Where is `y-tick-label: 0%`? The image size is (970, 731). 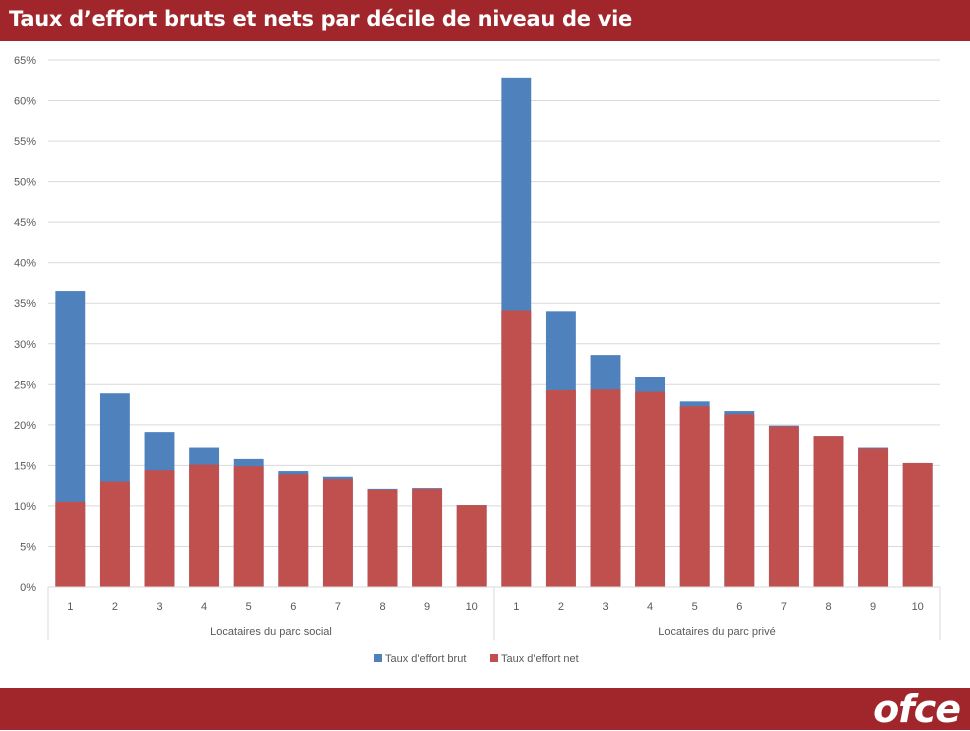 y-tick-label: 0% is located at coordinates (28, 588).